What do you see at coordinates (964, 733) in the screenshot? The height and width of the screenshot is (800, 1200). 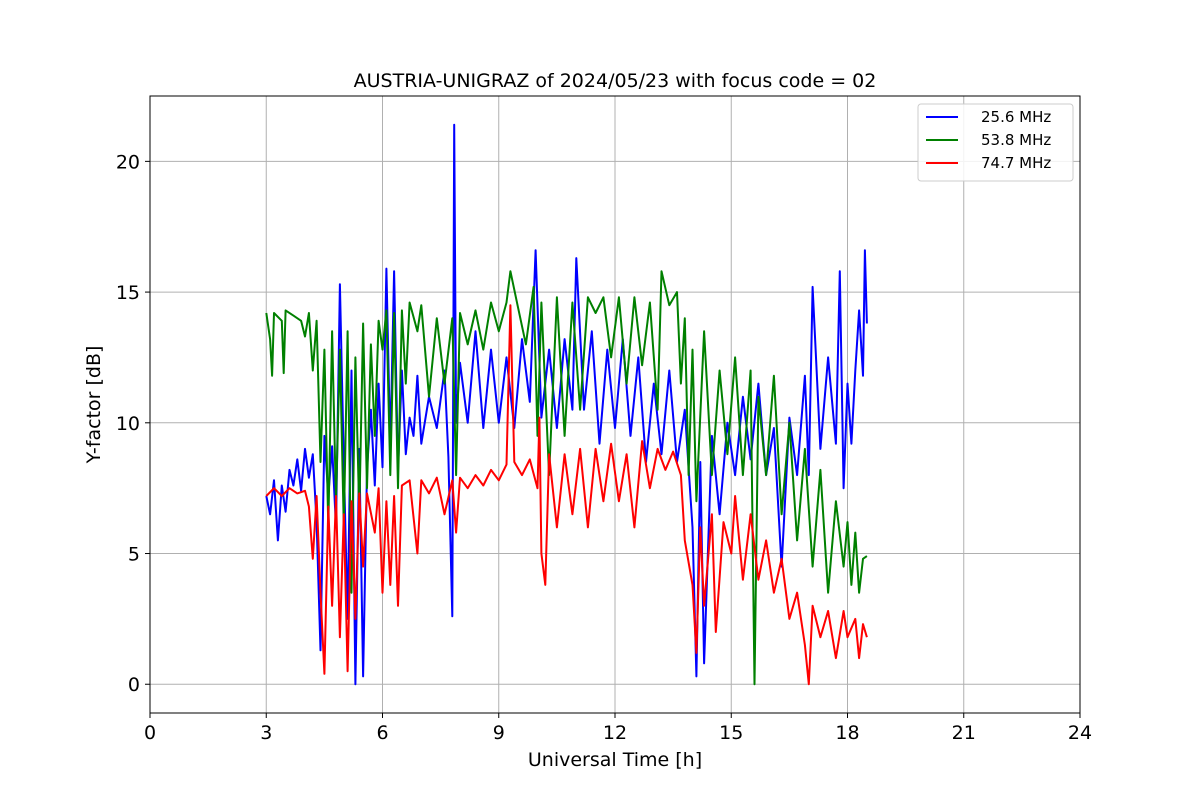 I see `x-tick-label: 21` at bounding box center [964, 733].